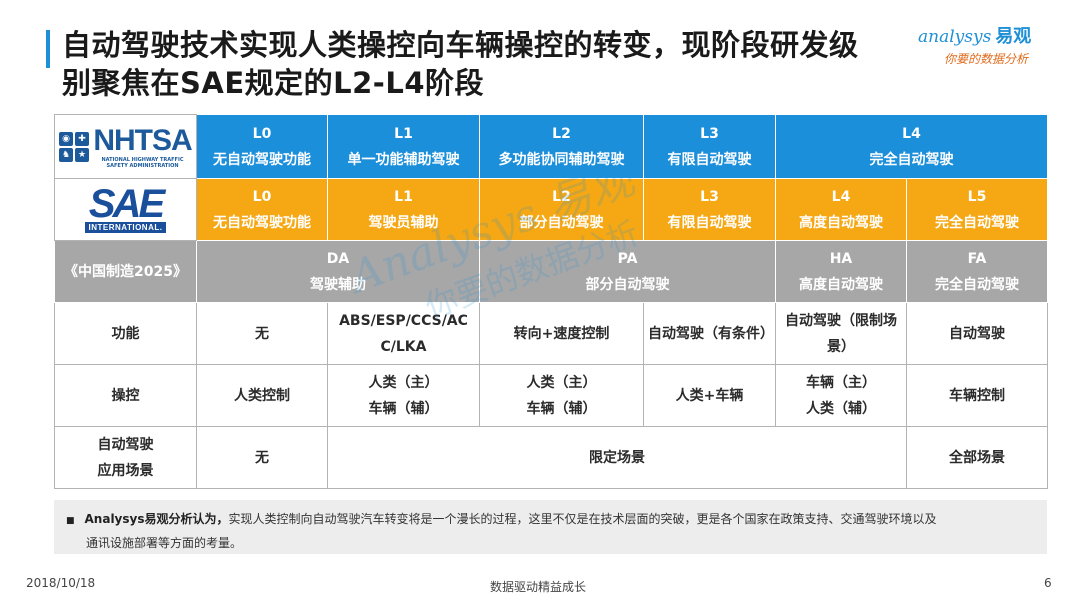 Image resolution: width=1080 pixels, height=608 pixels. I want to click on control-line: 人类+车辆, so click(709, 395).